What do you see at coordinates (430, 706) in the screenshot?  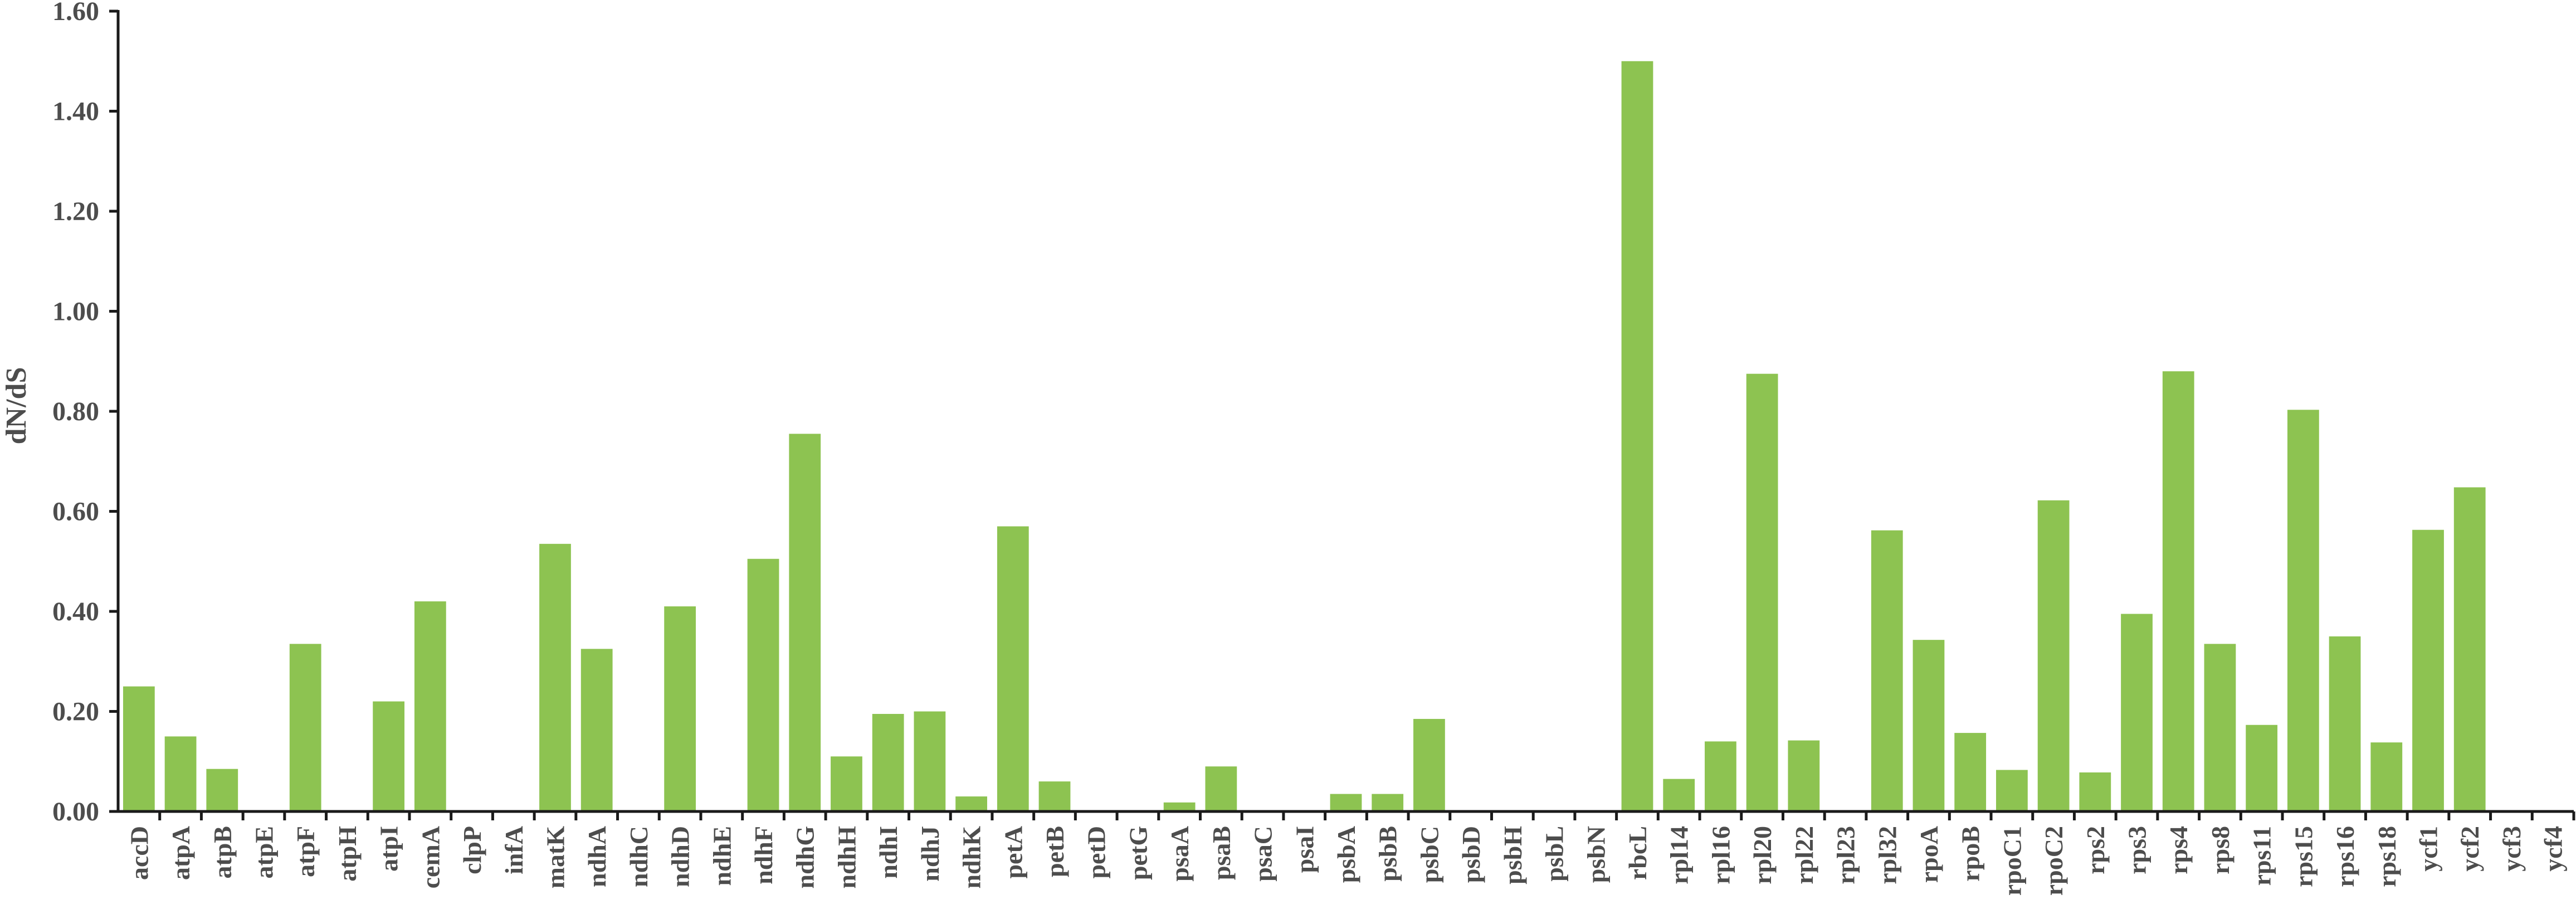 I see `bar-cemA` at bounding box center [430, 706].